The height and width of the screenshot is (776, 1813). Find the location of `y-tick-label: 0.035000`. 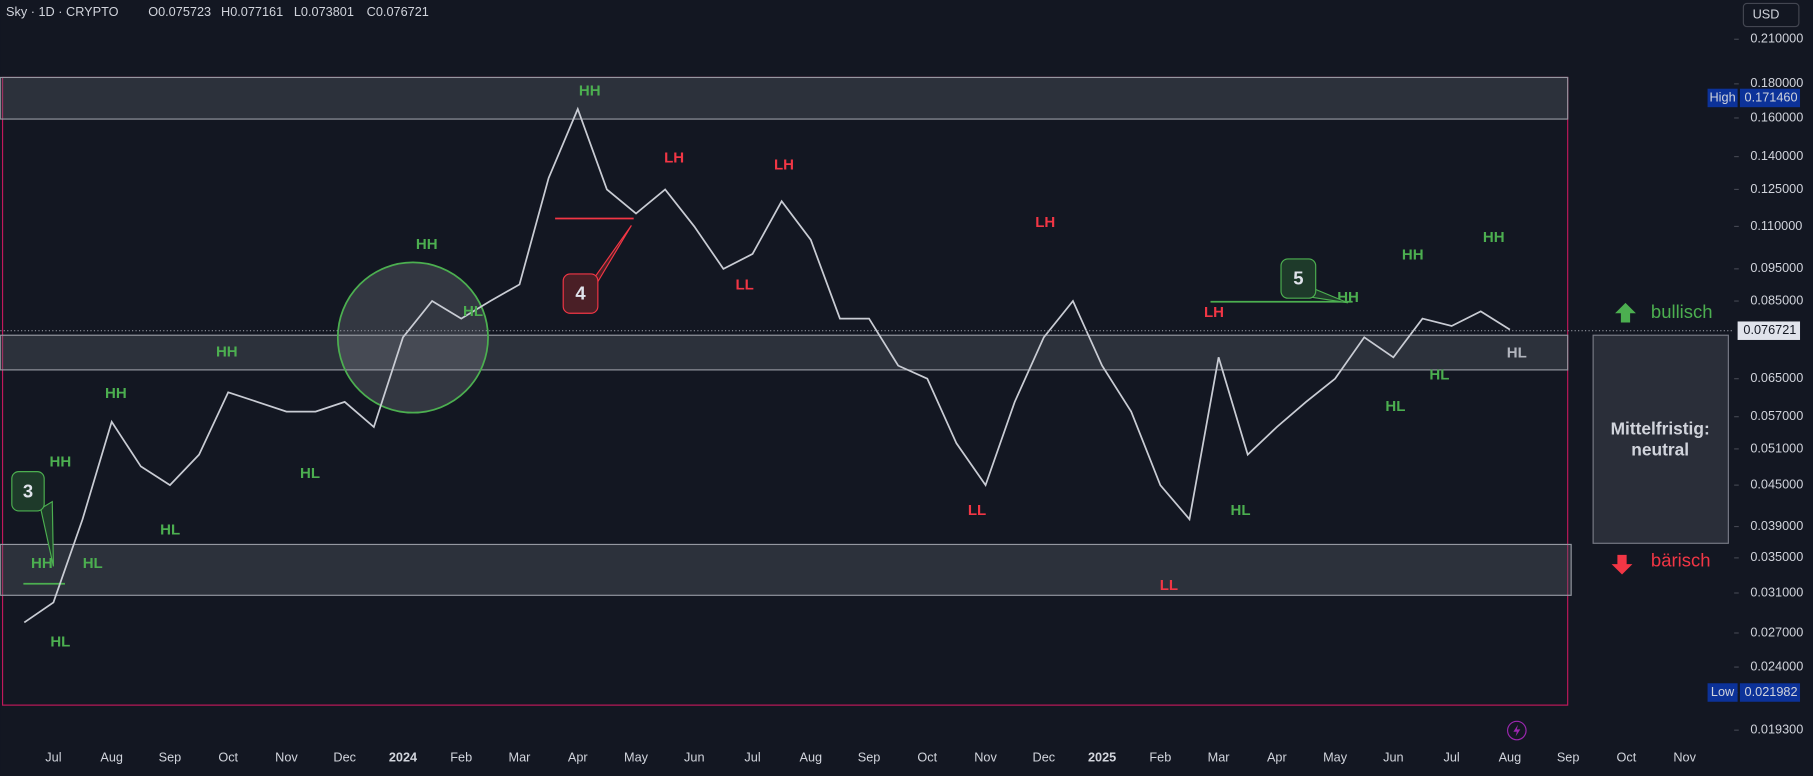

y-tick-label: 0.035000 is located at coordinates (1776, 556).